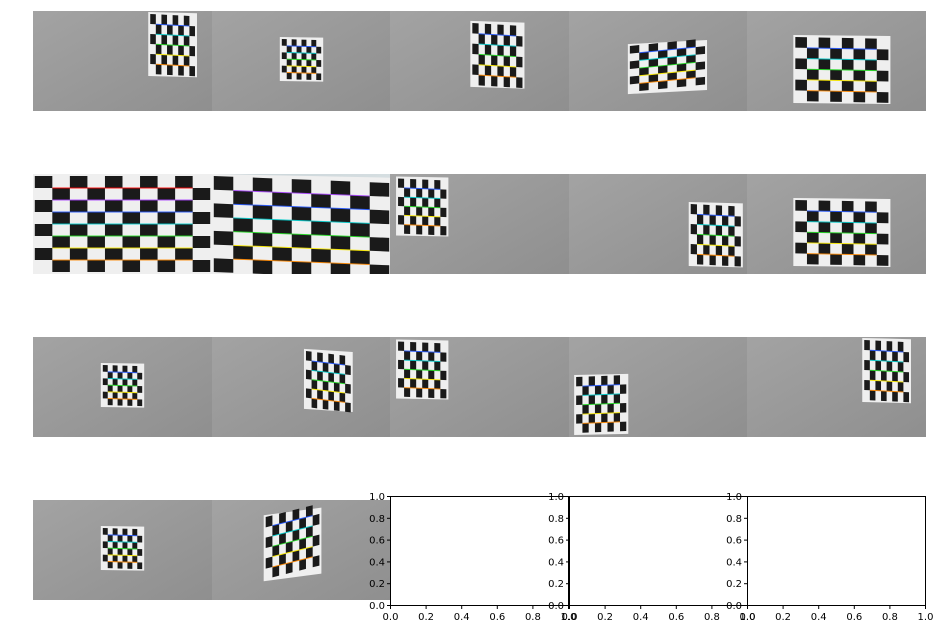  Describe the element at coordinates (497, 617) in the screenshot. I see `x-tick-label: 0.6` at that location.